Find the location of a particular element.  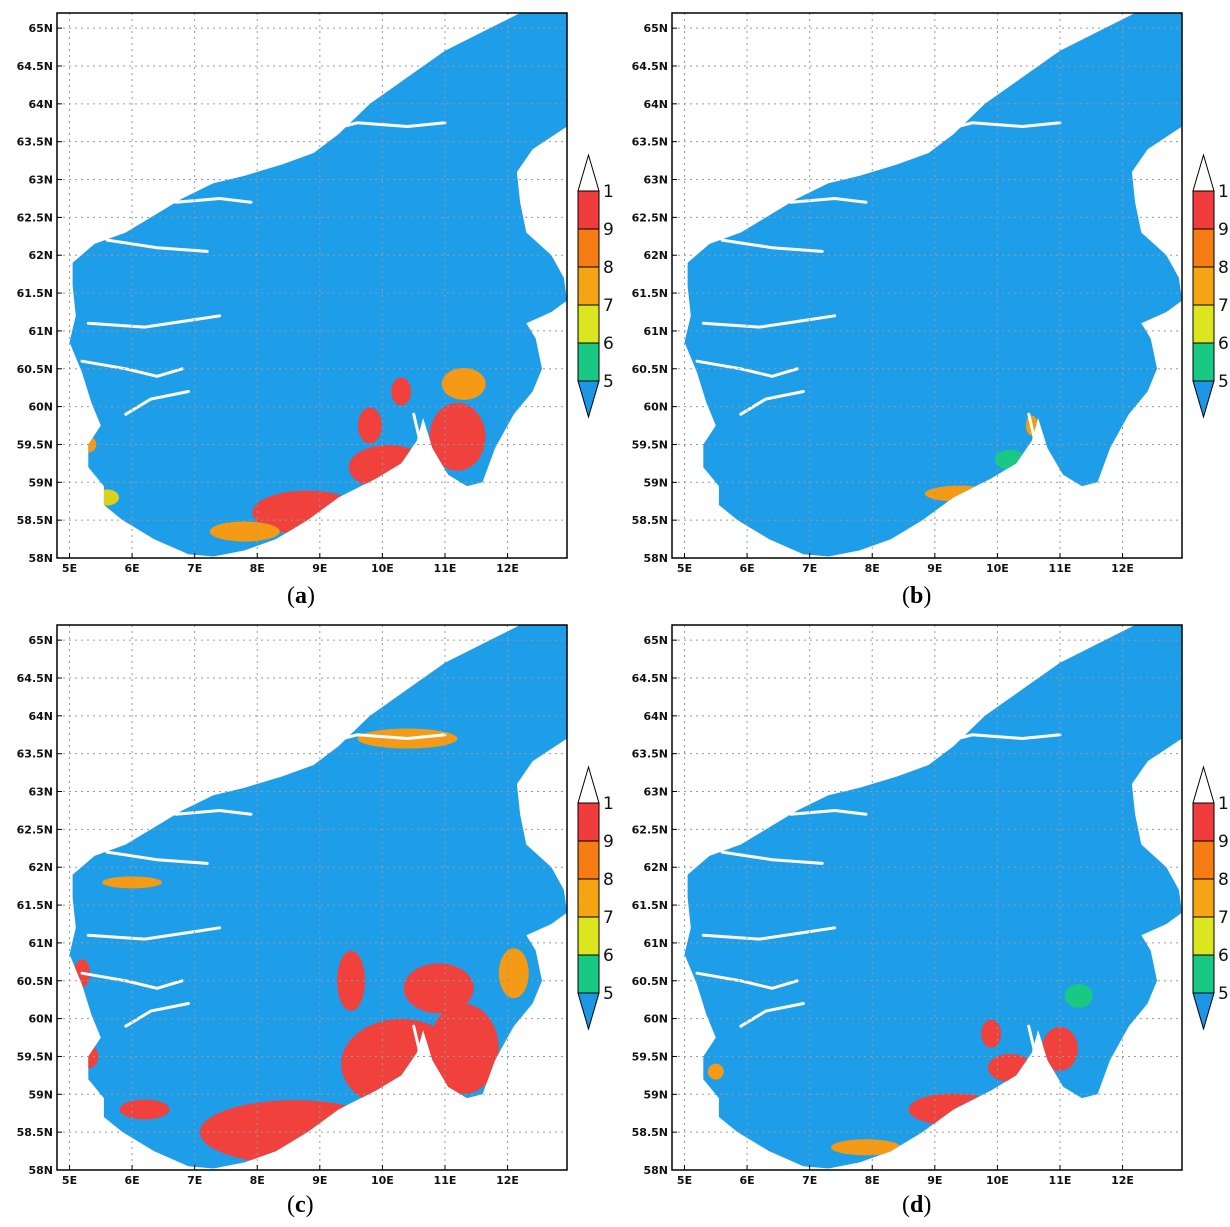

lon-tick-a-7E: 7E is located at coordinates (194, 568).